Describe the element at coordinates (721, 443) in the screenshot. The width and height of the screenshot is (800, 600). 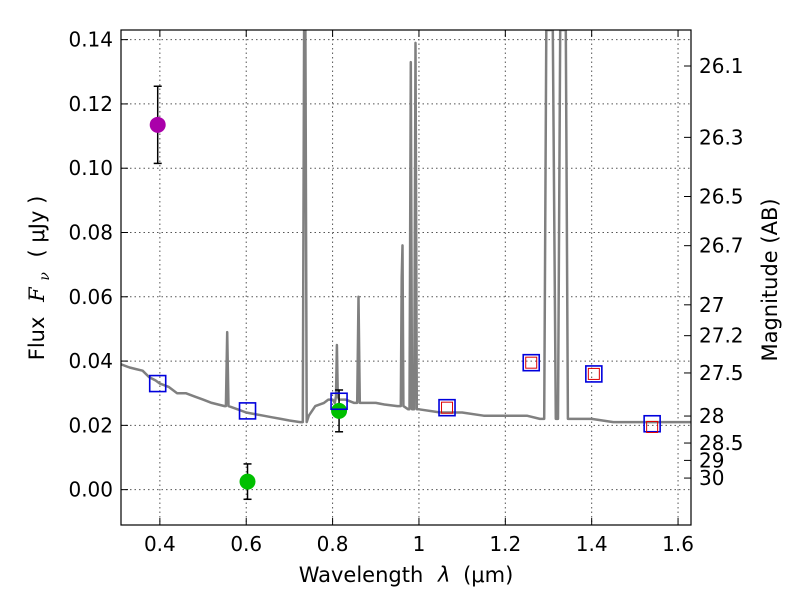
I see `magnitude-tick-label: 28.5` at that location.